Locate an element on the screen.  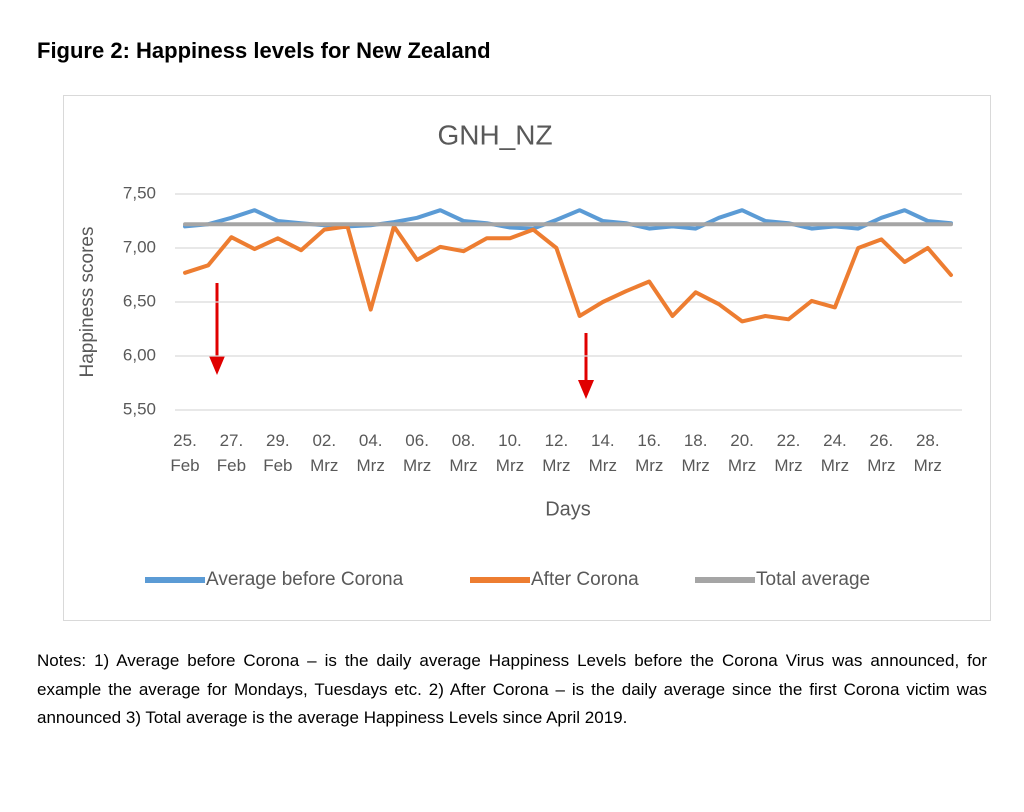
y-tick-label: 6,50 is located at coordinates (139, 300).